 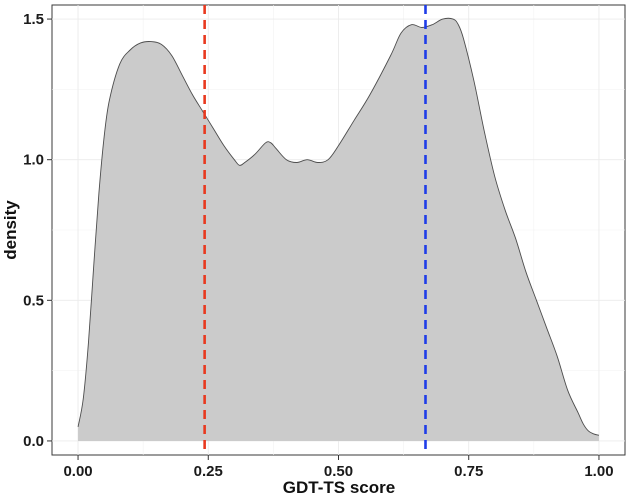 I want to click on y-tick-label: 0.5, so click(x=33, y=300).